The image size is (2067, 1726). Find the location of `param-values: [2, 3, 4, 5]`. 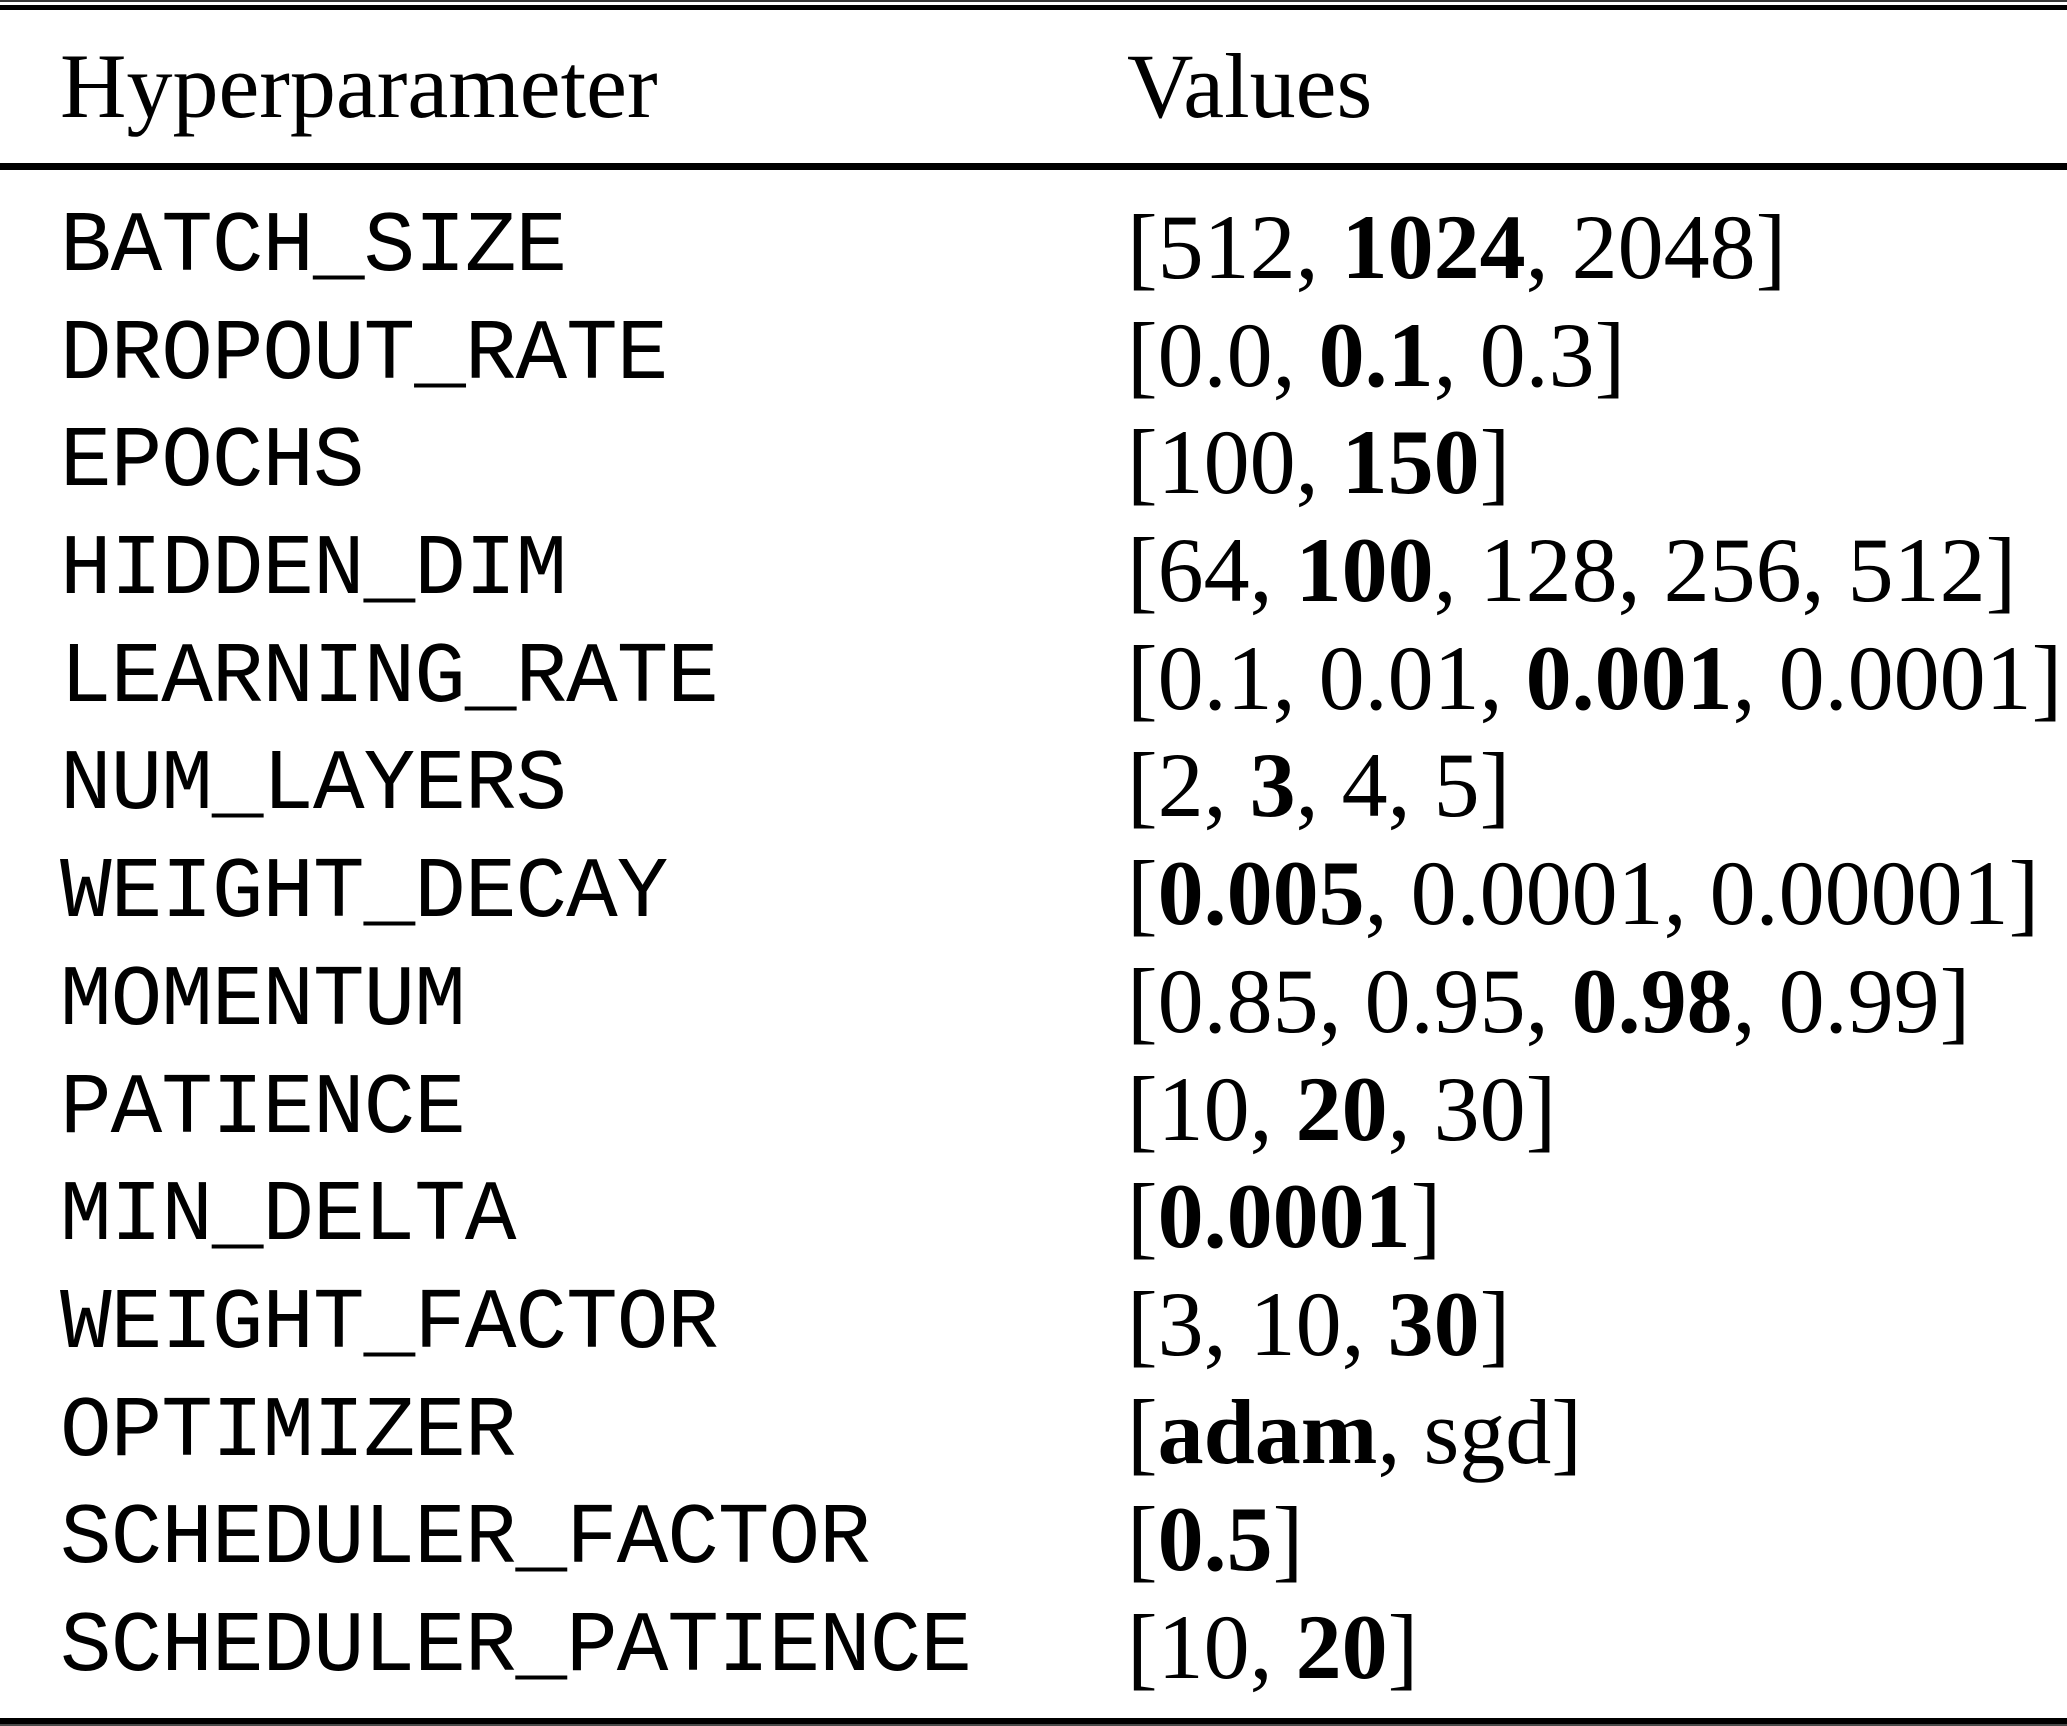

param-values: [2, 3, 4, 5] is located at coordinates (1319, 785).